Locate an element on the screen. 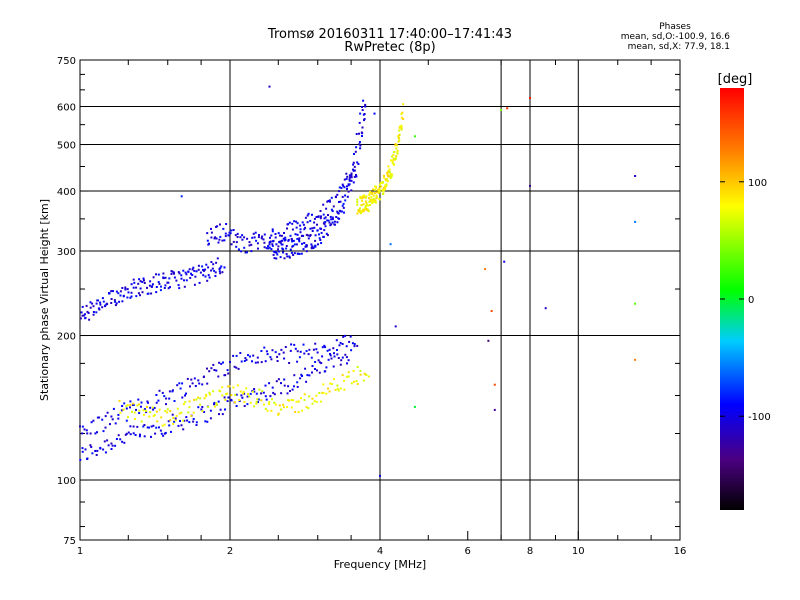 The height and width of the screenshot is (600, 800). chart-subtitle: RwPretec (8p) is located at coordinates (390, 47).